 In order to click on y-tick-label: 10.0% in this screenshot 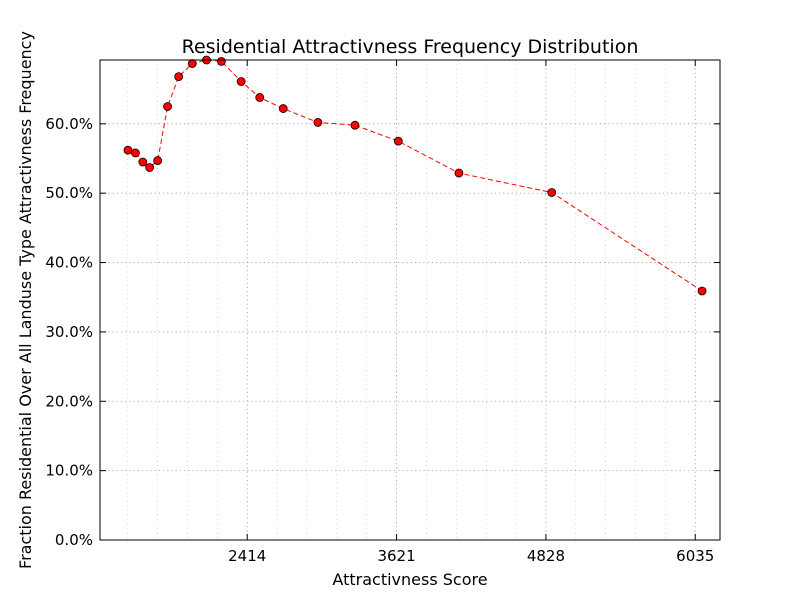, I will do `click(69, 471)`.